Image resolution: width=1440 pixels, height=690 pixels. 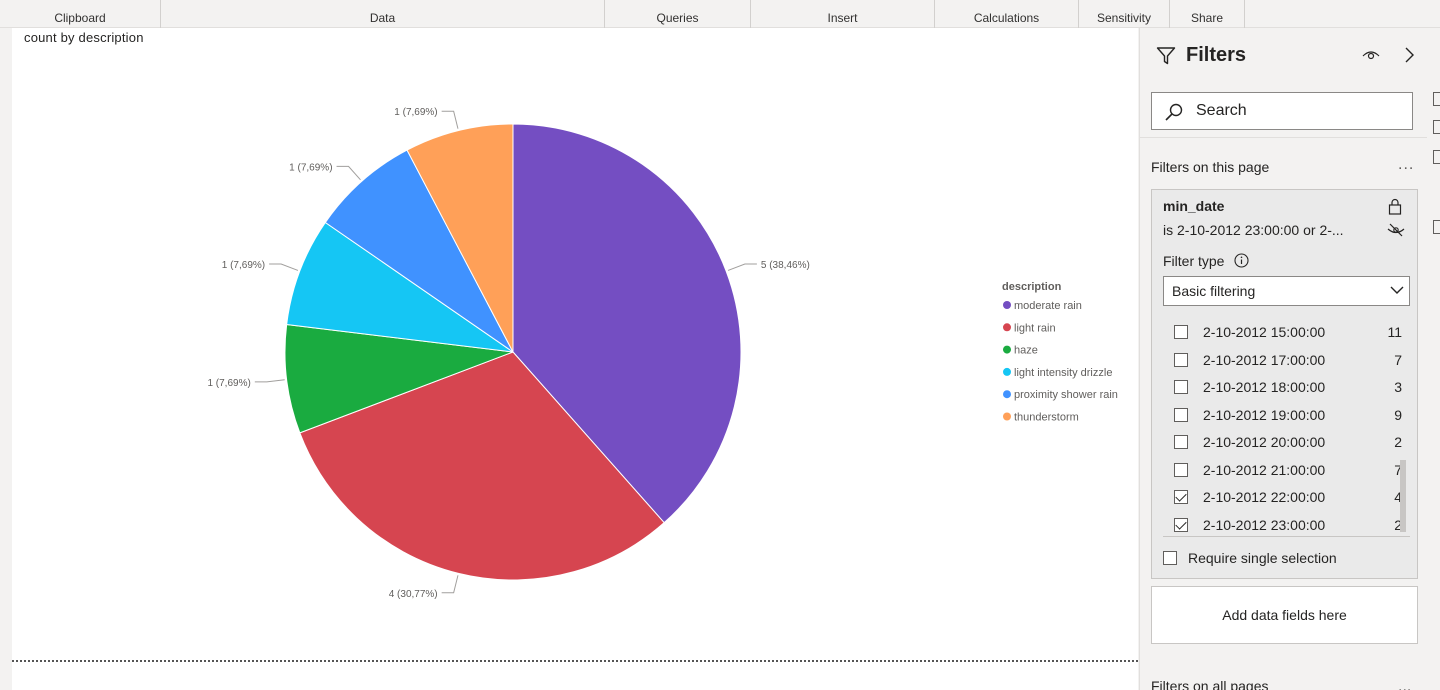 I want to click on canvas-left-margin, so click(x=6, y=359).